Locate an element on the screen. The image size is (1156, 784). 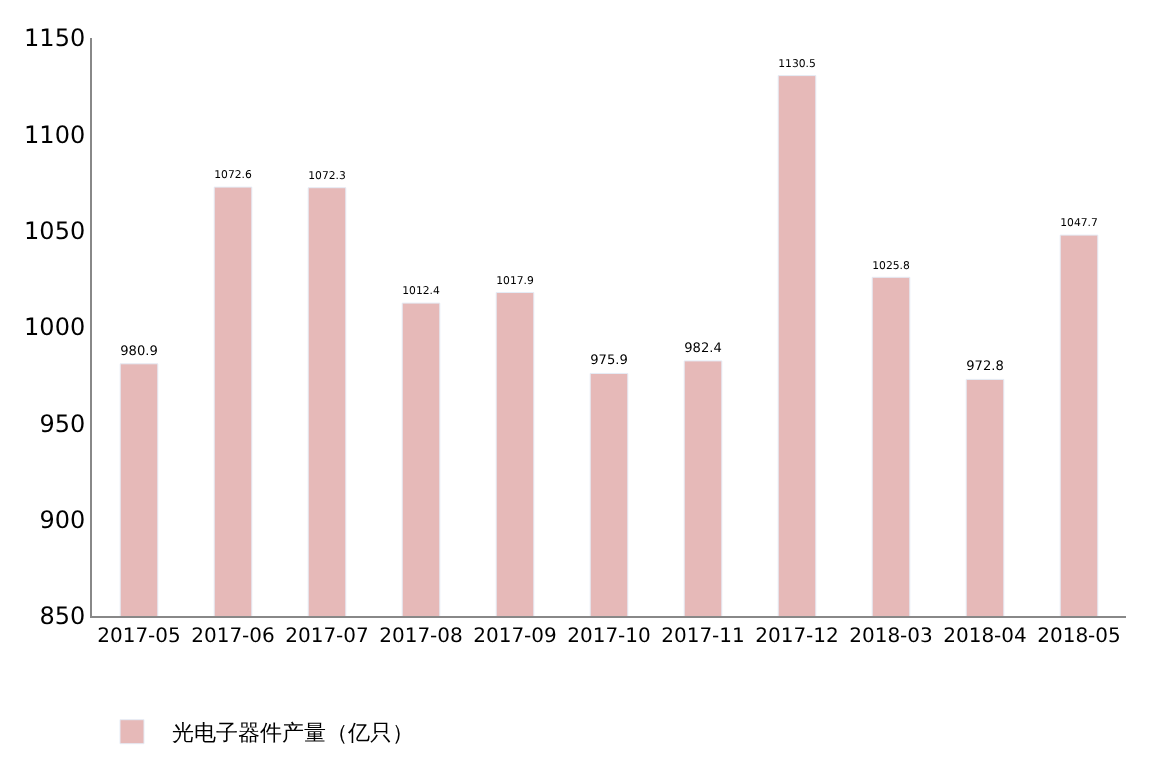
y-tick-label: 900 is located at coordinates (62, 520).